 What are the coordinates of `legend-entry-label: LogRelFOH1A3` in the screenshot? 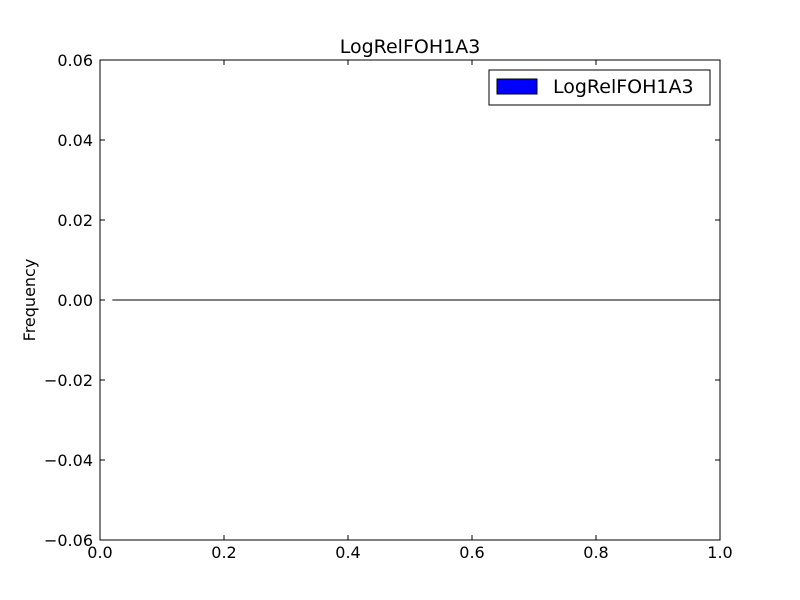 It's located at (623, 87).